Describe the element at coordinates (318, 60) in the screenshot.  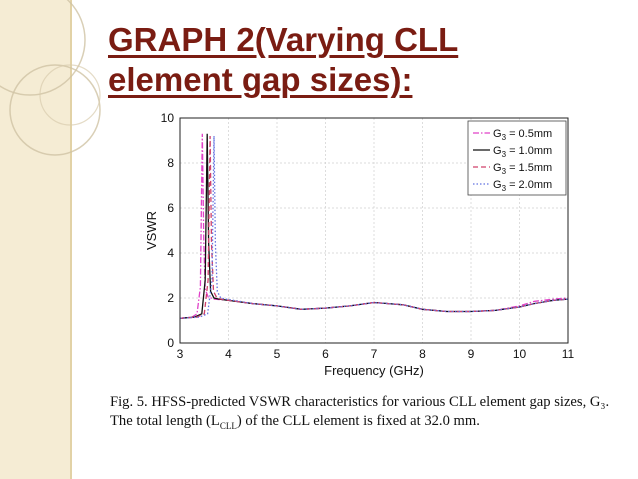
I see `slide-title: GRAPH 2(Varying CLL element gap sizes):` at that location.